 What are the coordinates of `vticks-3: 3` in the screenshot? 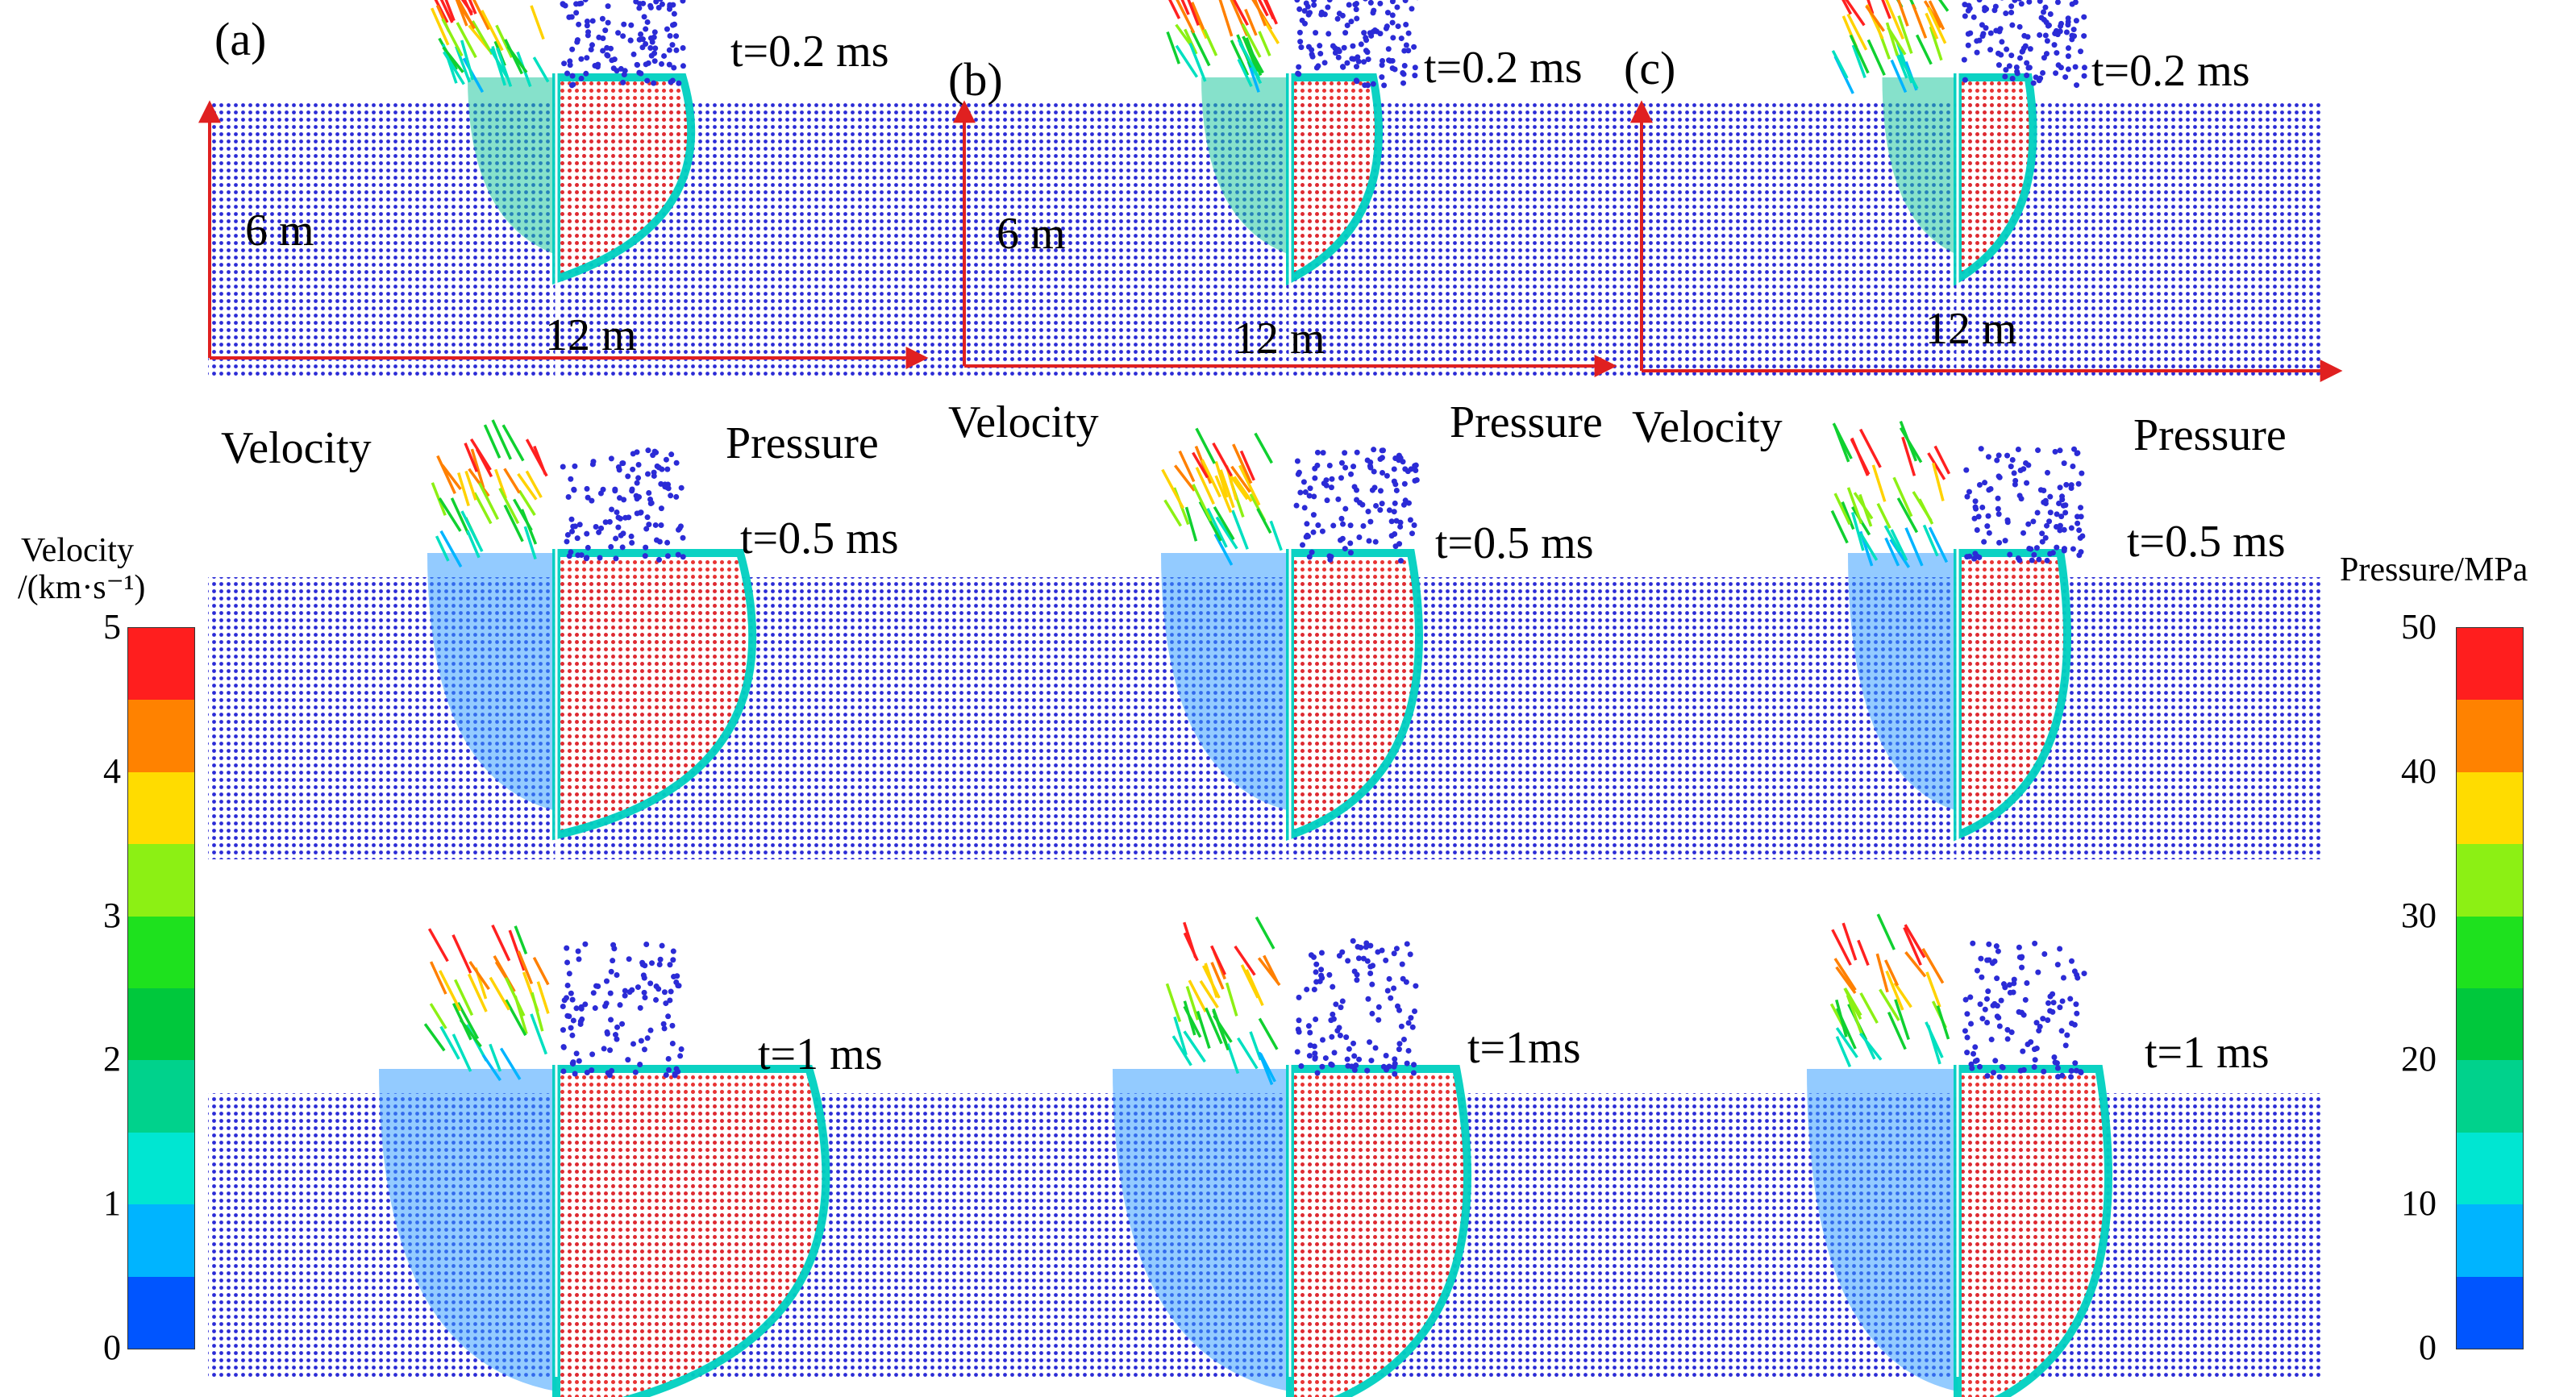 It's located at (112, 915).